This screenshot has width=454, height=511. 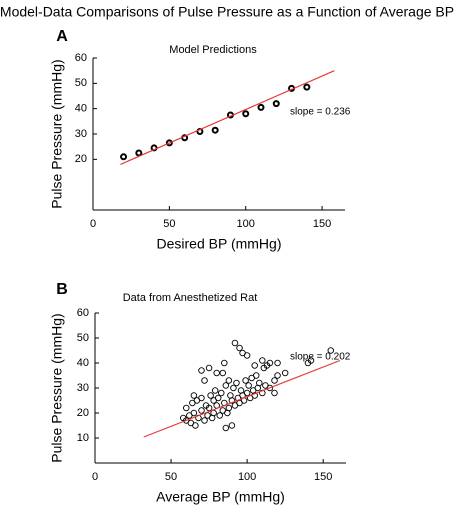 What do you see at coordinates (320, 112) in the screenshot?
I see `annotation: slope = 0.236` at bounding box center [320, 112].